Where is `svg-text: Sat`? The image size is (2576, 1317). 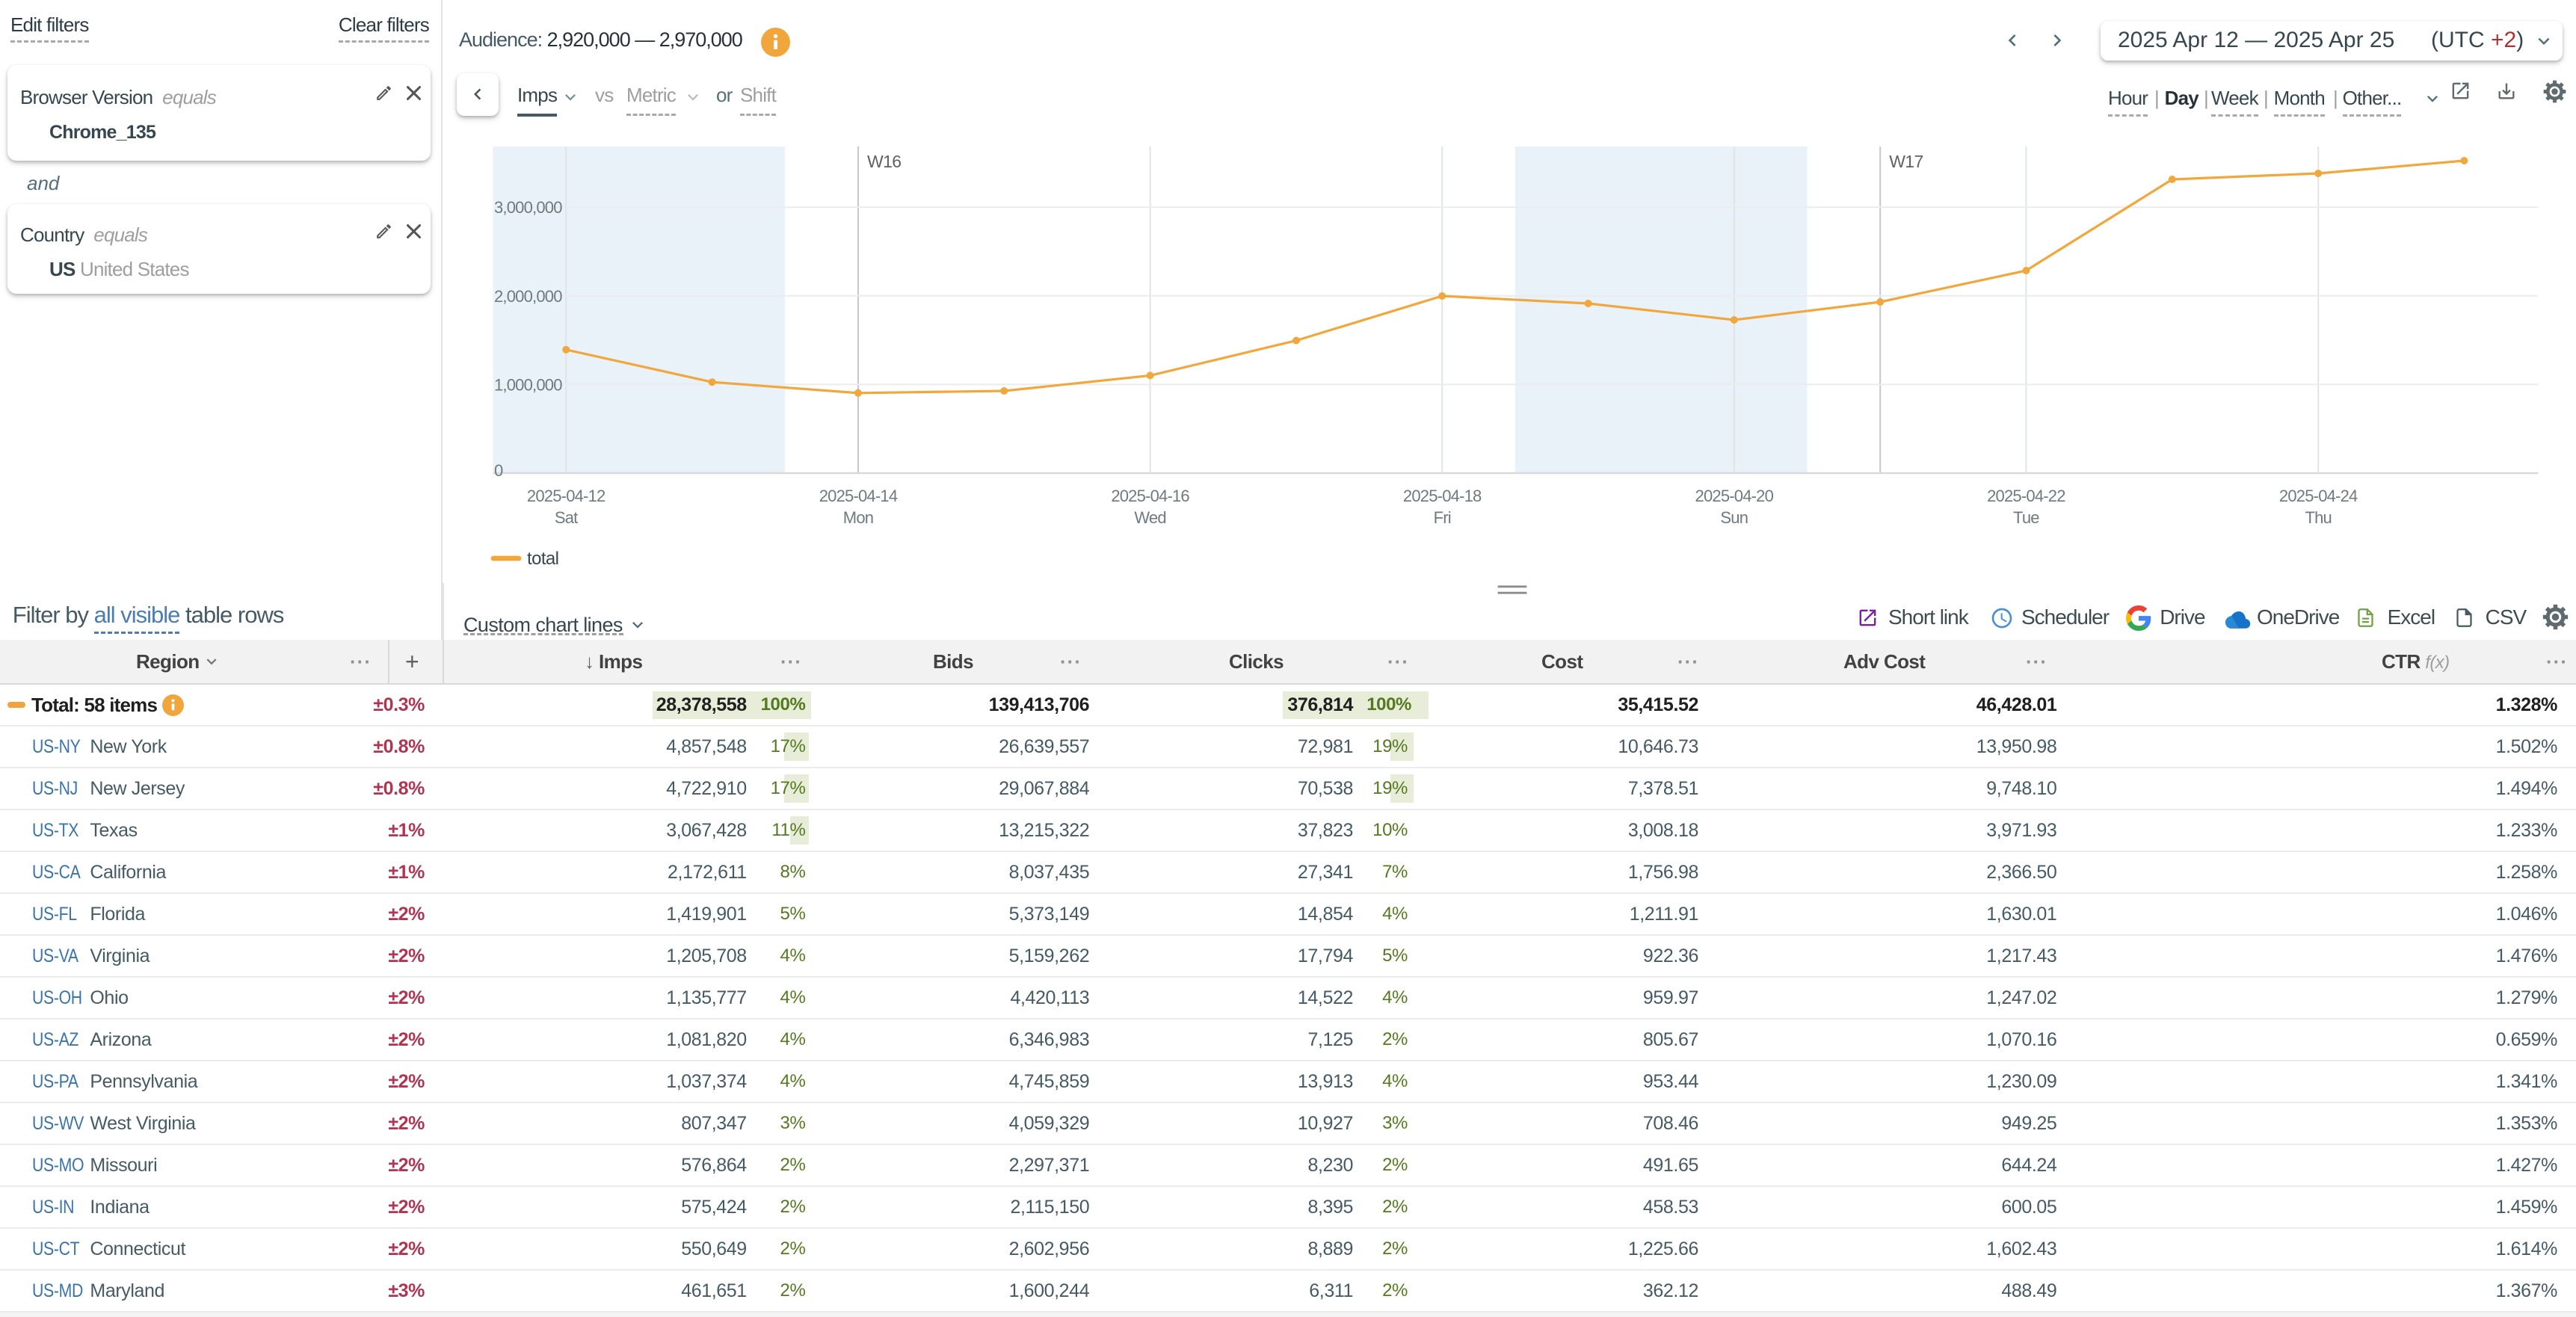
svg-text: Sat is located at coordinates (566, 517).